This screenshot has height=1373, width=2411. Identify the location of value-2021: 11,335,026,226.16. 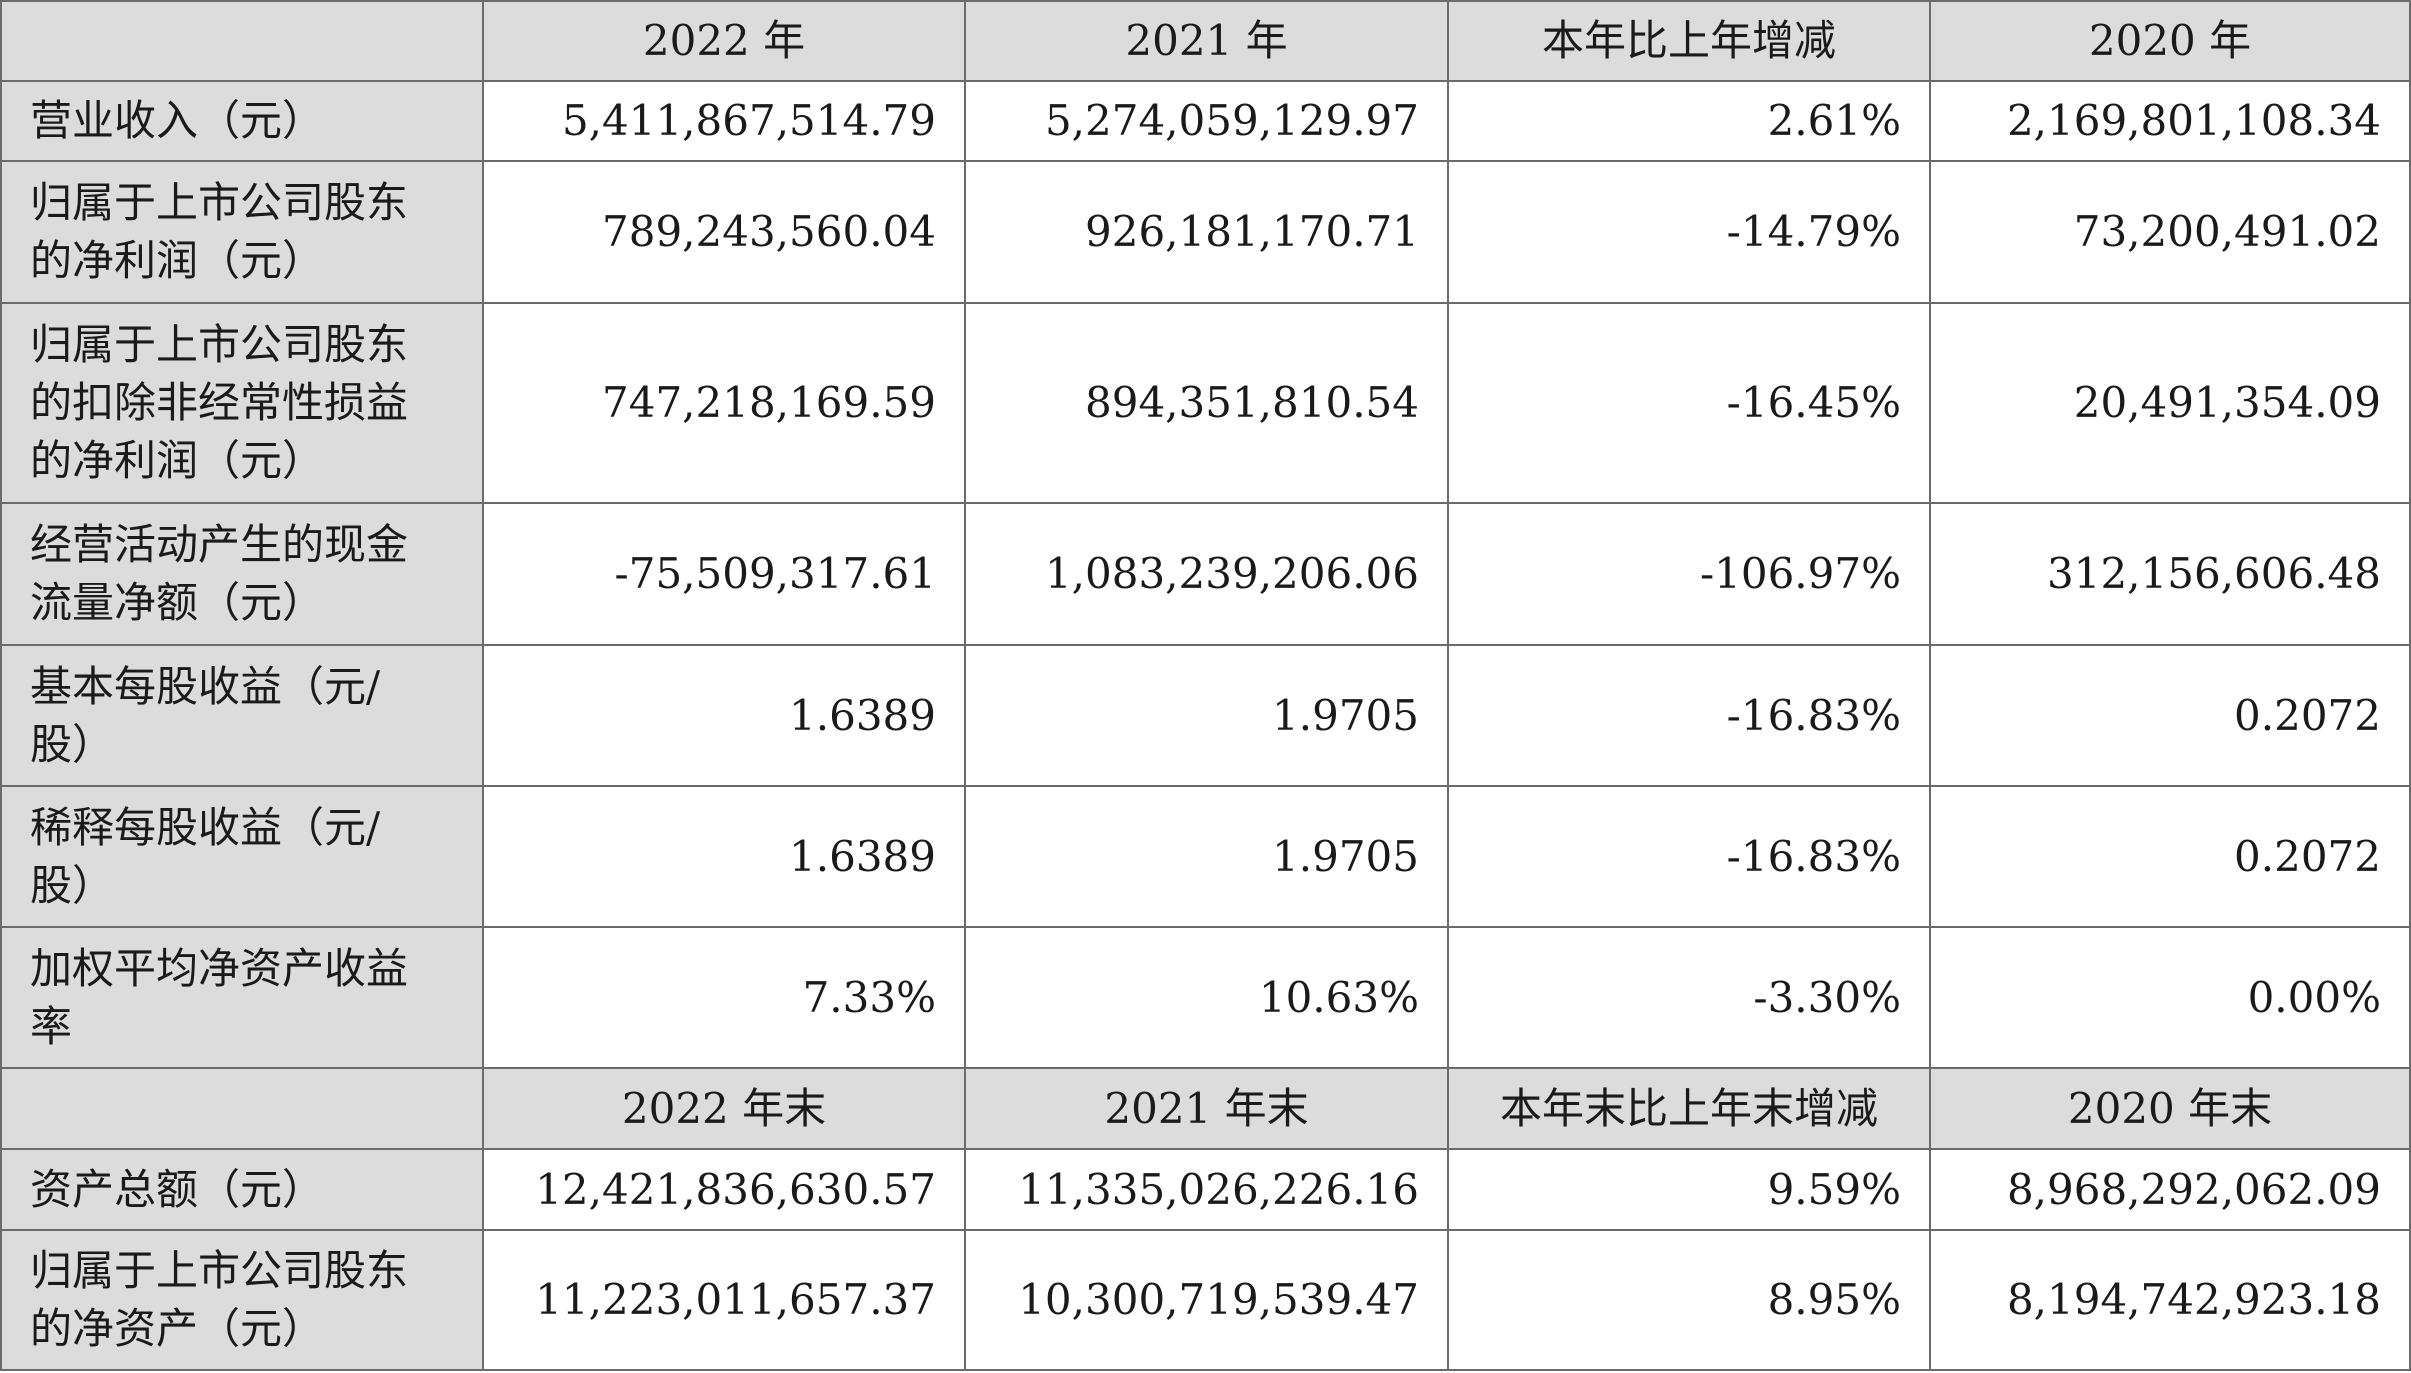
(1206, 1189).